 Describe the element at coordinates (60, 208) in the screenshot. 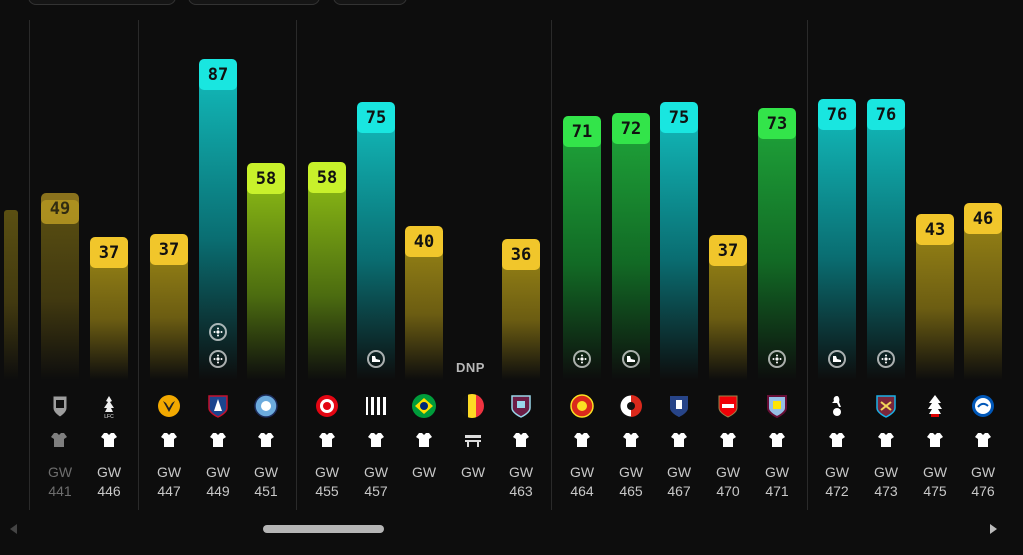

I see `score-value: 49` at that location.